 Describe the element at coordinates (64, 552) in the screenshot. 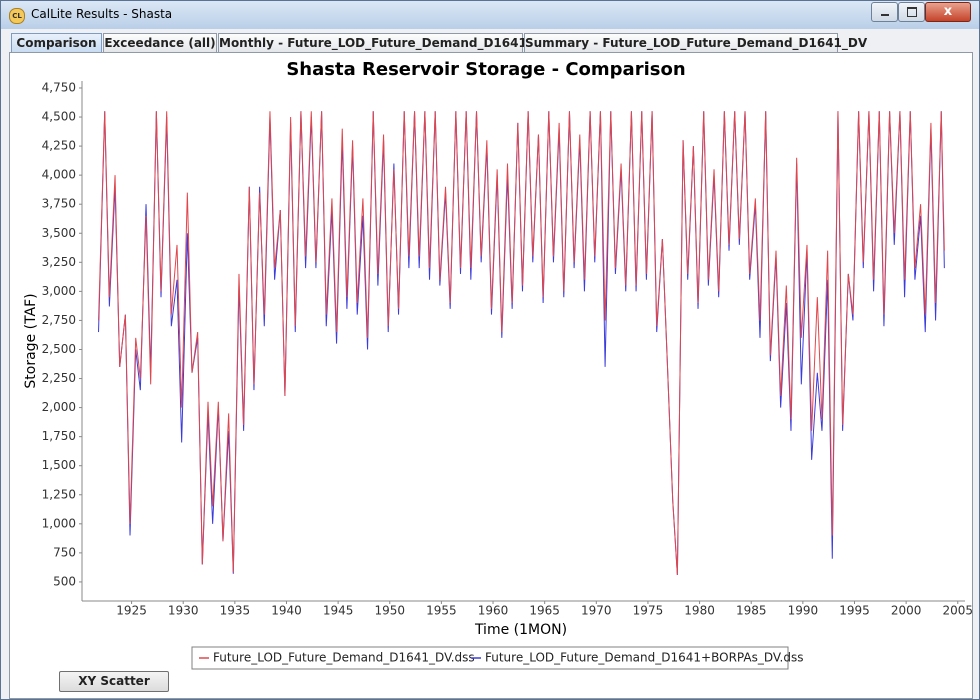

I see `y-tick-label: 750` at that location.